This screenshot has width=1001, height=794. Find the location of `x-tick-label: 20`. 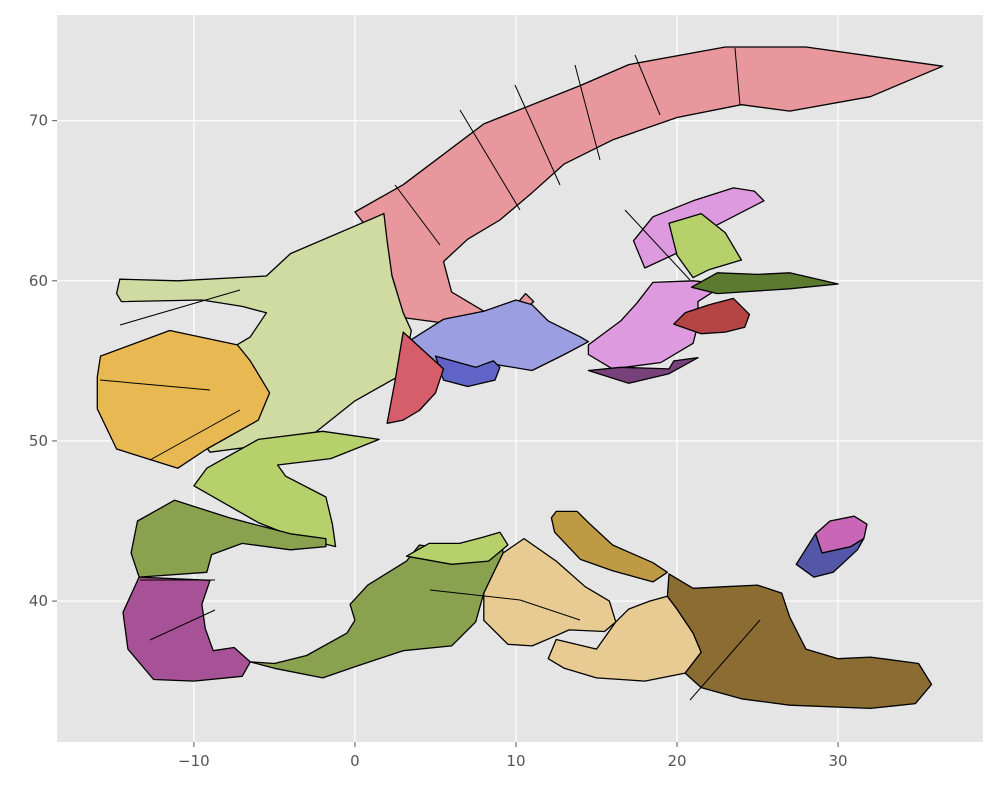

x-tick-label: 20 is located at coordinates (676, 761).